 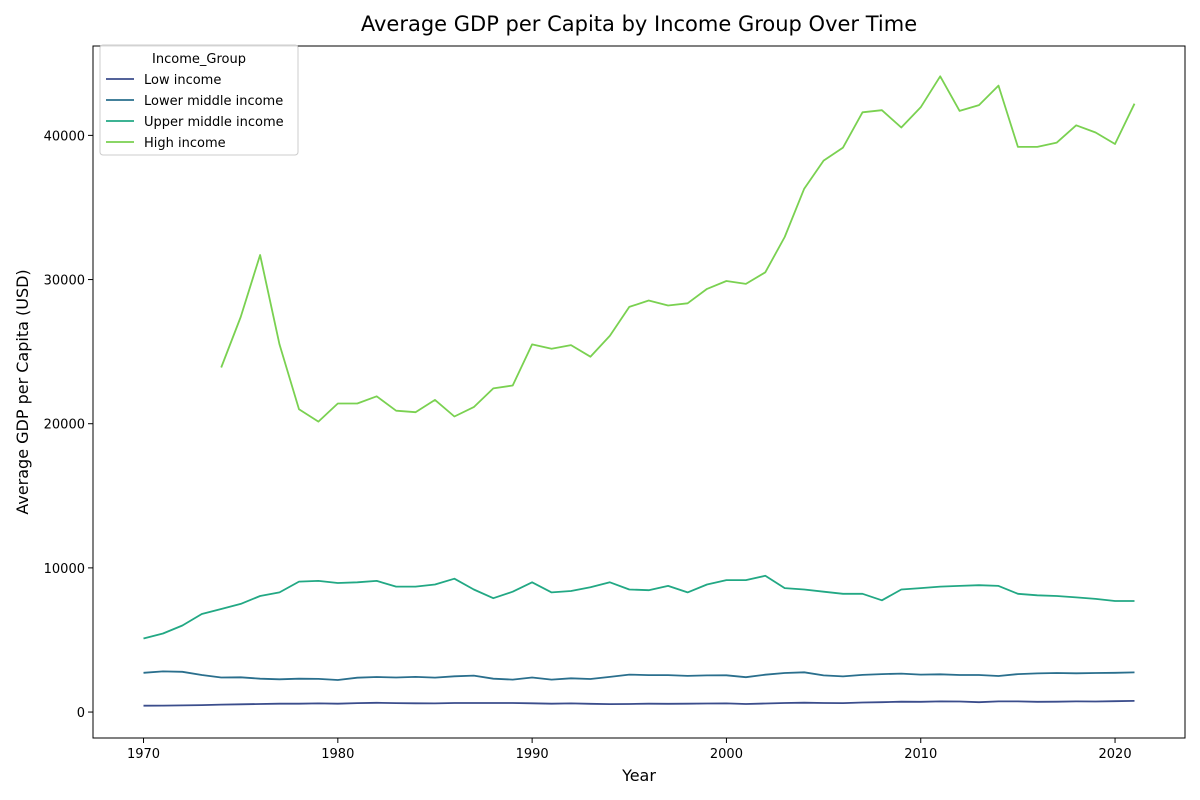 What do you see at coordinates (143, 754) in the screenshot?
I see `x-tick-label: 1970` at bounding box center [143, 754].